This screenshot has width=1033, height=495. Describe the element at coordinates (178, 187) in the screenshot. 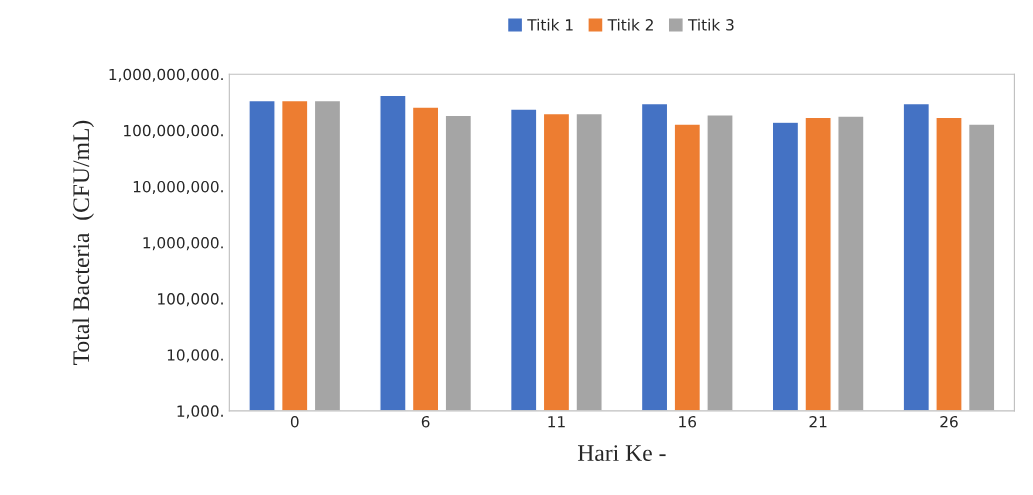

I see `y-tick-label: 10,000,000.` at that location.